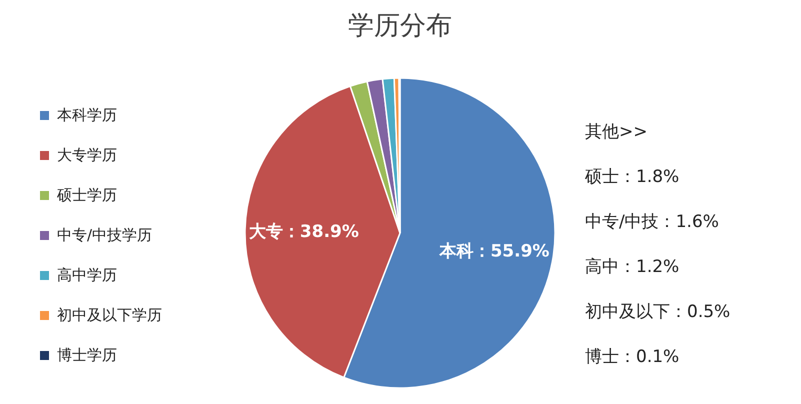  Describe the element at coordinates (657, 312) in the screenshot. I see `annotation: 初中及以下：0.5%` at that location.